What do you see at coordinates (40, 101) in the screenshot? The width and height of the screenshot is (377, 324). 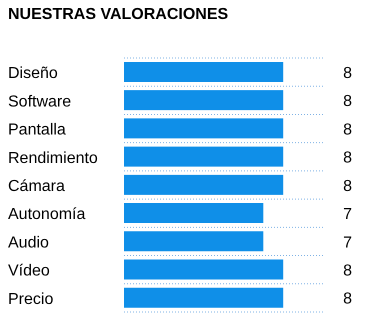 I see `y-tick-label: Software` at bounding box center [40, 101].